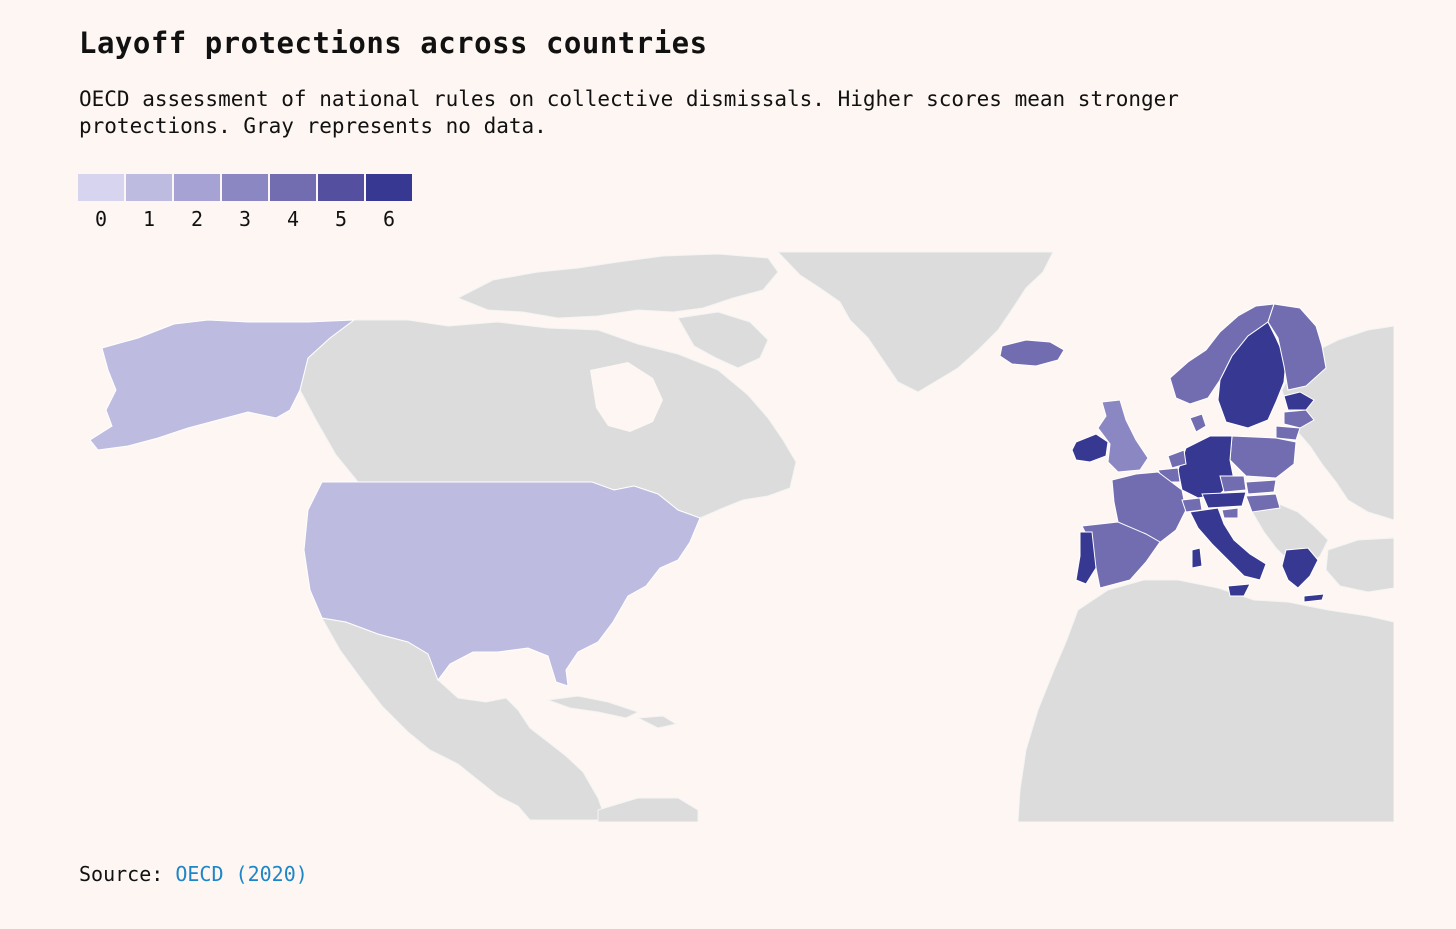 This screenshot has height=929, width=1456. Describe the element at coordinates (502, 584) in the screenshot. I see `country-united-states` at that location.